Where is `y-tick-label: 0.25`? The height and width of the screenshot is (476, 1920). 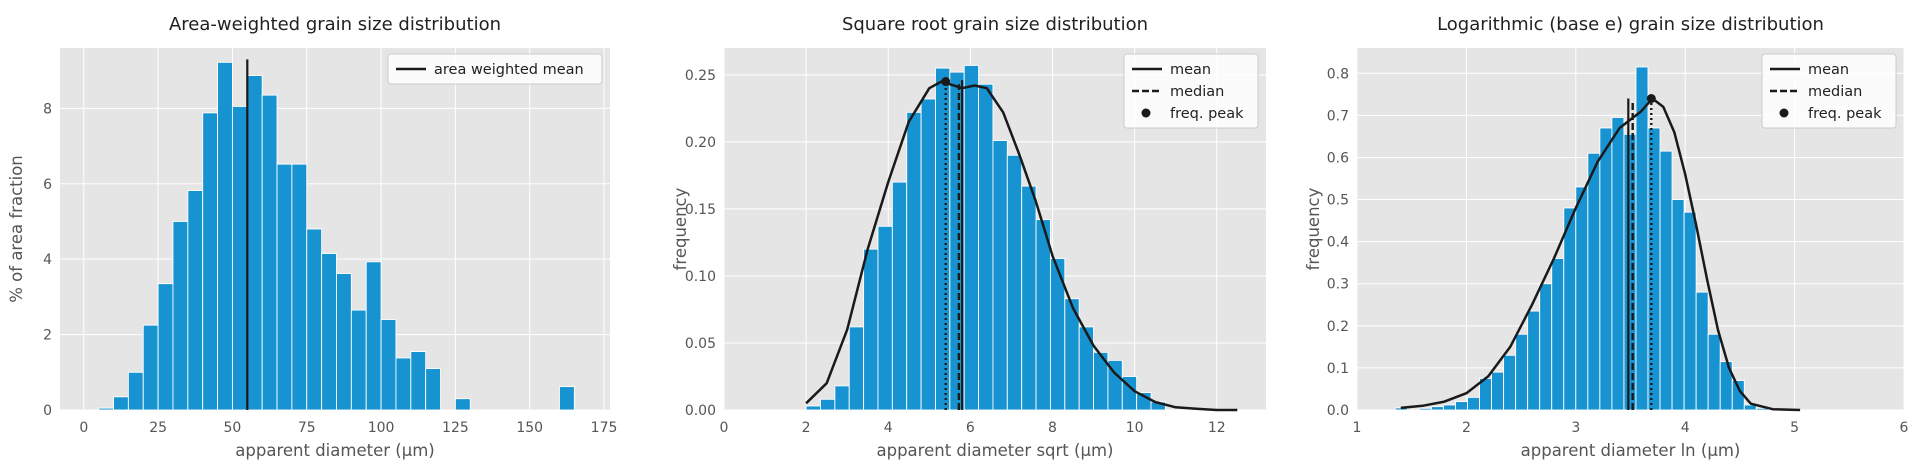 y-tick-label: 0.25 is located at coordinates (700, 76).